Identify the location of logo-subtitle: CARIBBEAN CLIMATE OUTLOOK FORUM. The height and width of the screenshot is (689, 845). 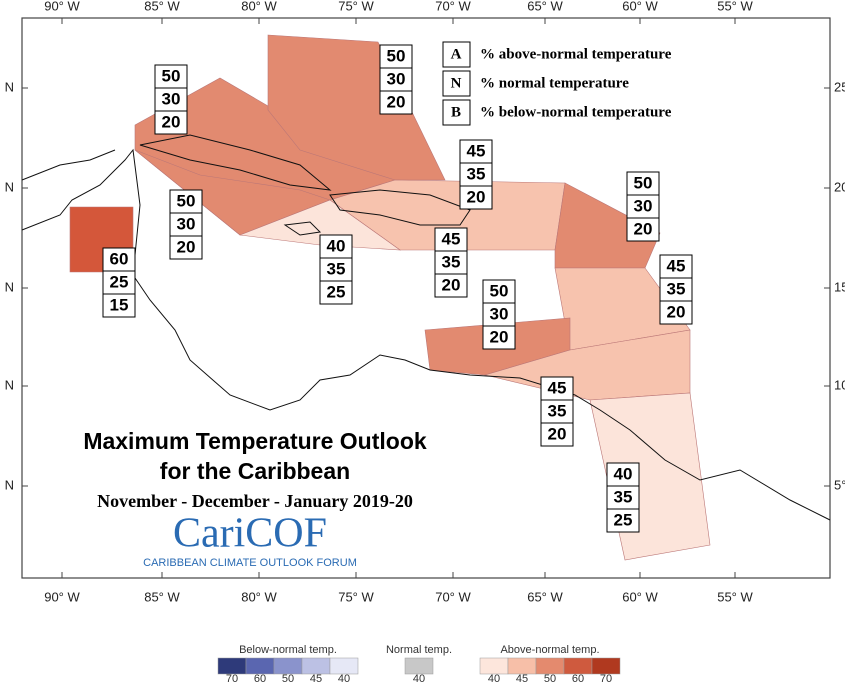
(250, 563).